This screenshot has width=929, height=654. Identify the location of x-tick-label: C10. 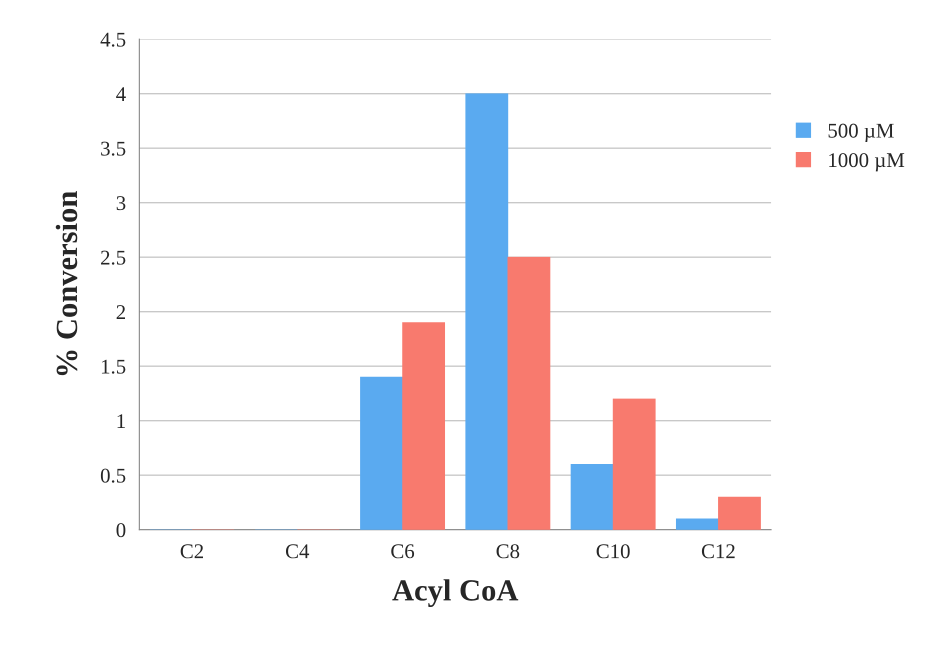
(613, 551).